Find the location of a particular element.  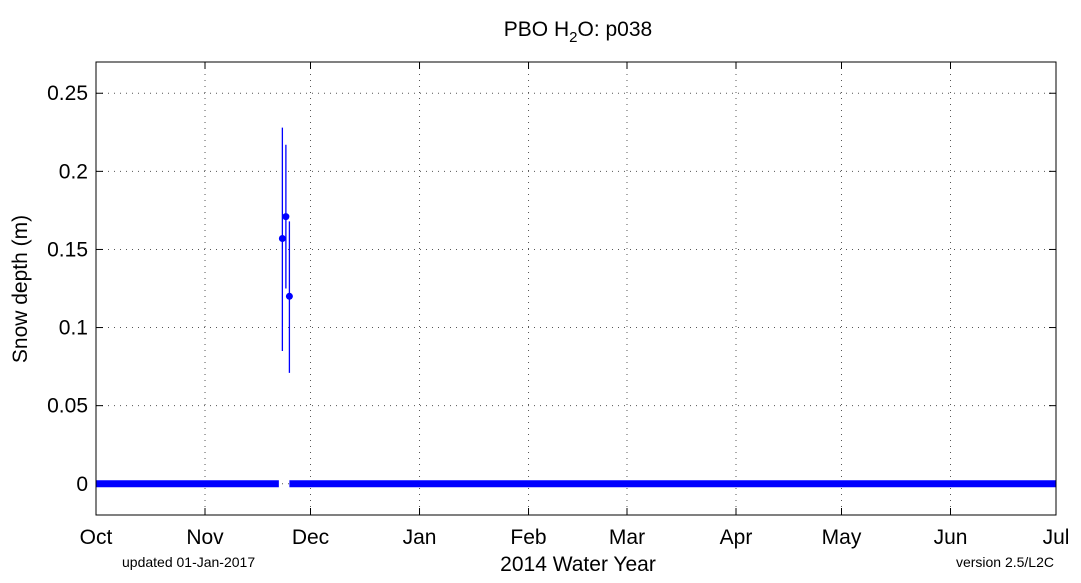

title-part: PBO H is located at coordinates (536, 29).